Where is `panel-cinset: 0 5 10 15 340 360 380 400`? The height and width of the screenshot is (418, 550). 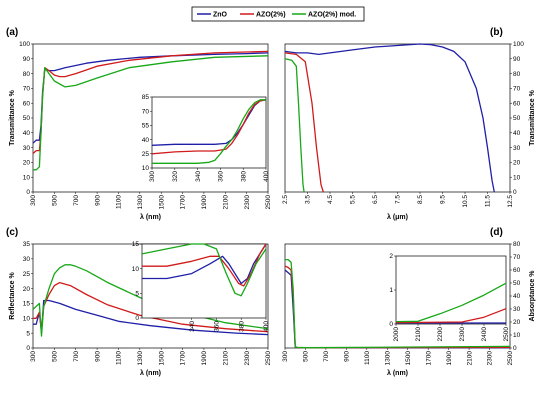 panel-cinset: 0 5 10 15 340 360 380 400 is located at coordinates (201, 286).